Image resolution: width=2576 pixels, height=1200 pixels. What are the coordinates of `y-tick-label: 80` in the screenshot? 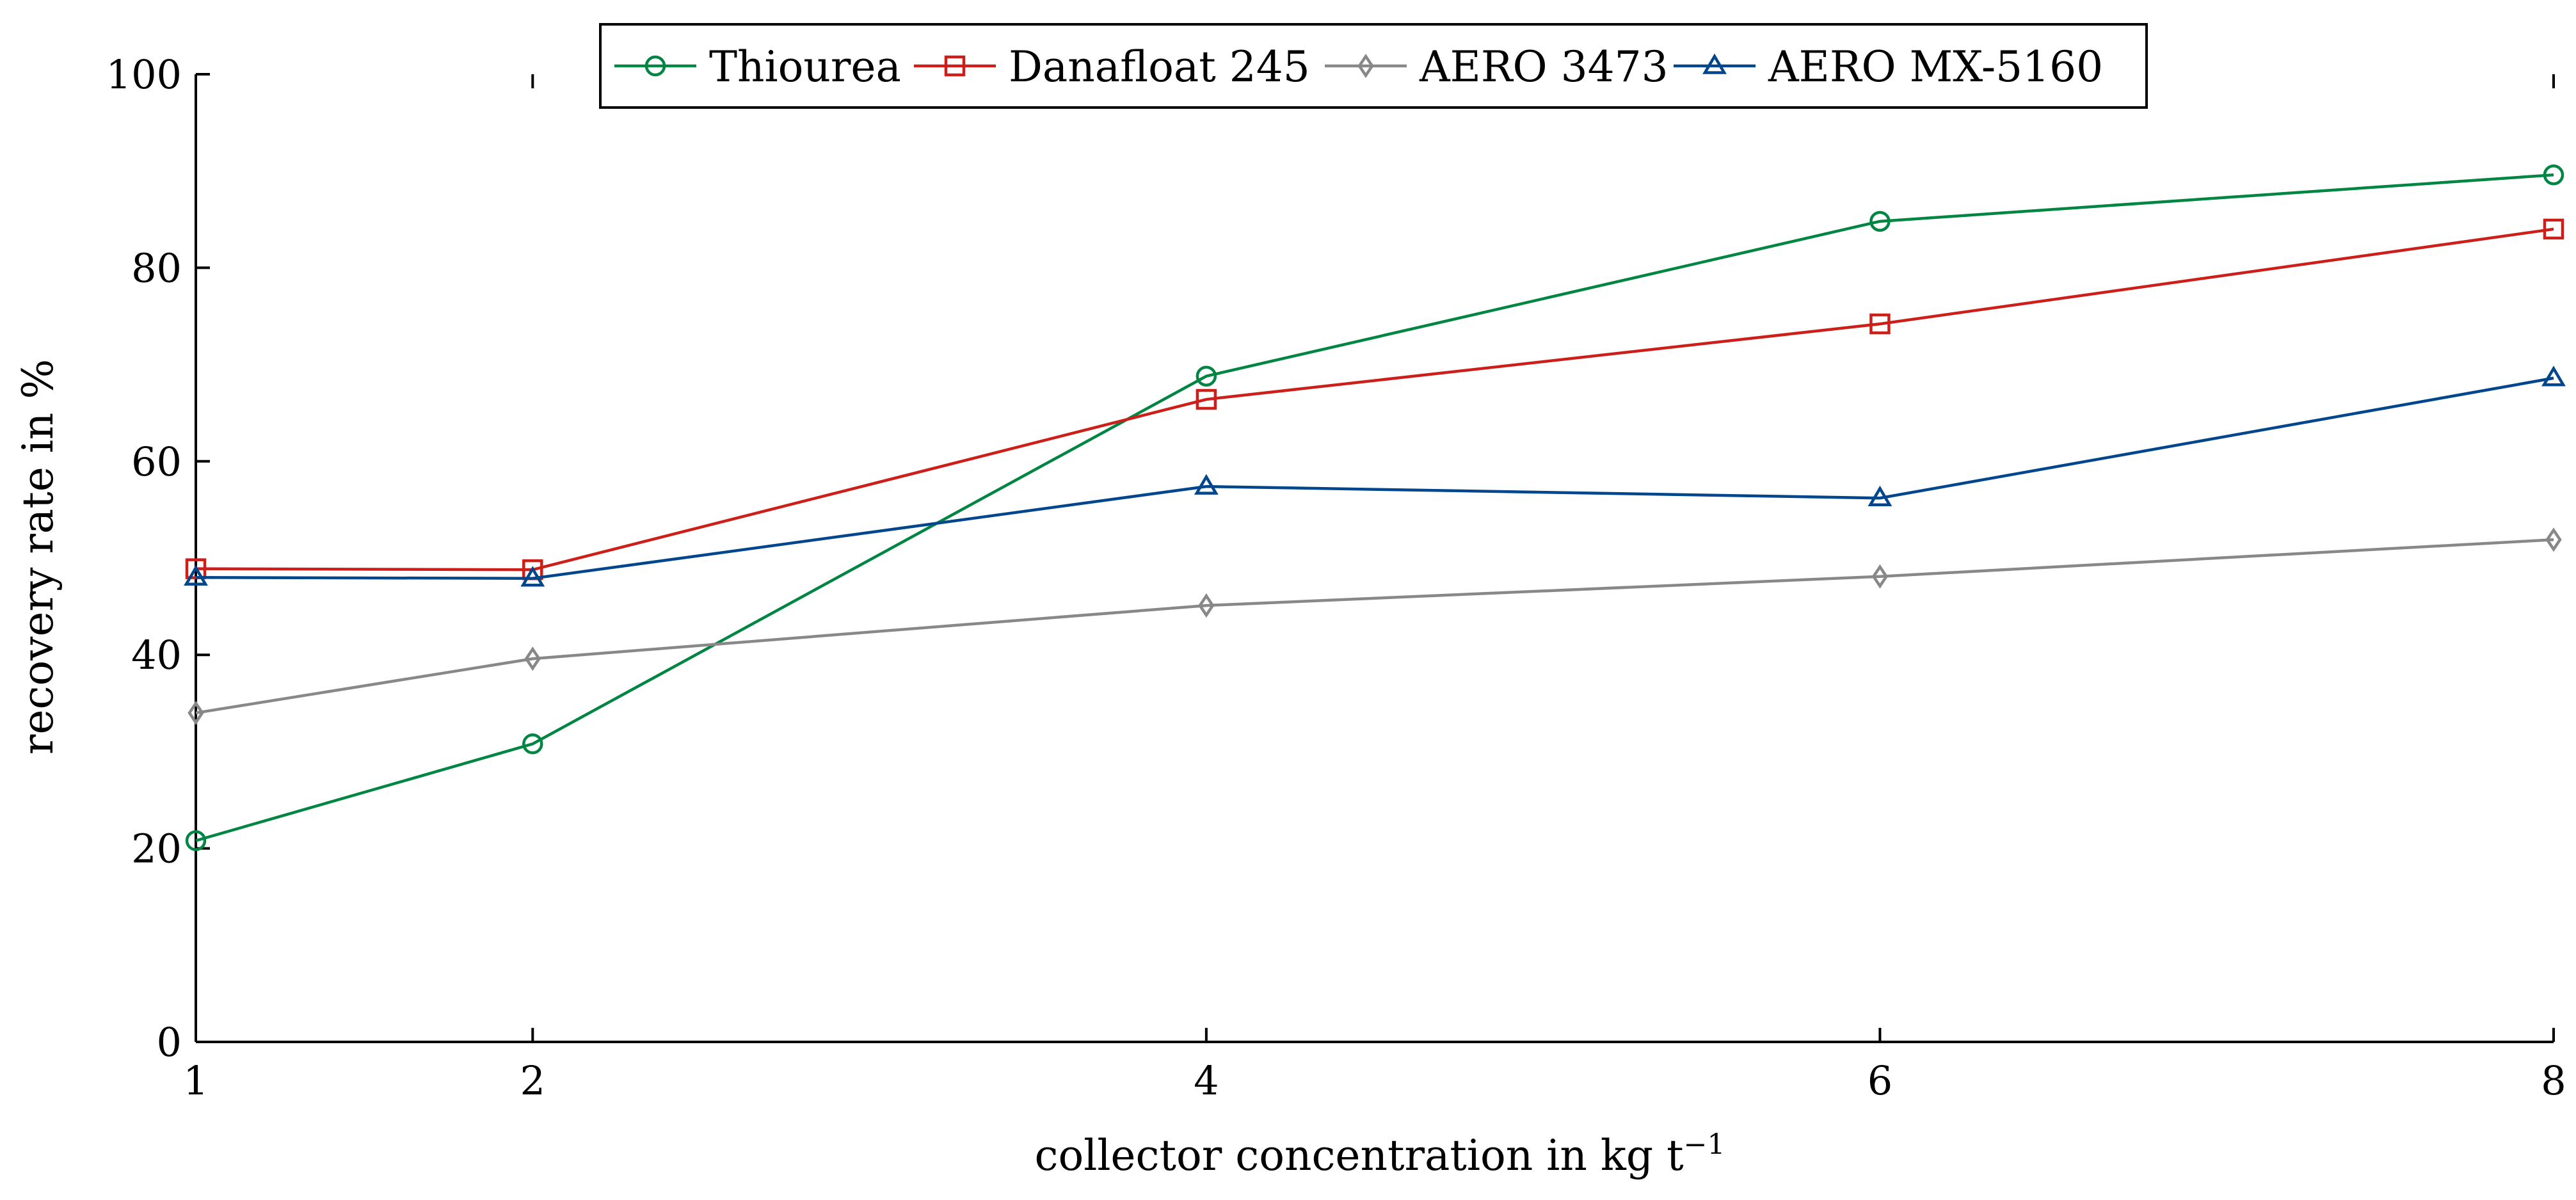 It's located at (156, 267).